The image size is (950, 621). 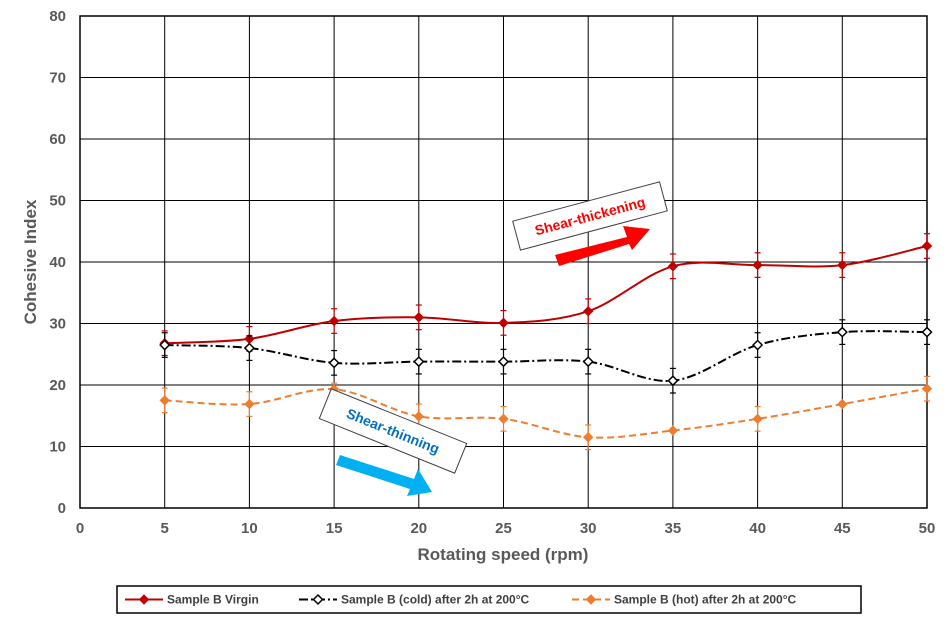 I want to click on legend-item-2: Sample B (cold) after 2h at 200°C, so click(x=414, y=600).